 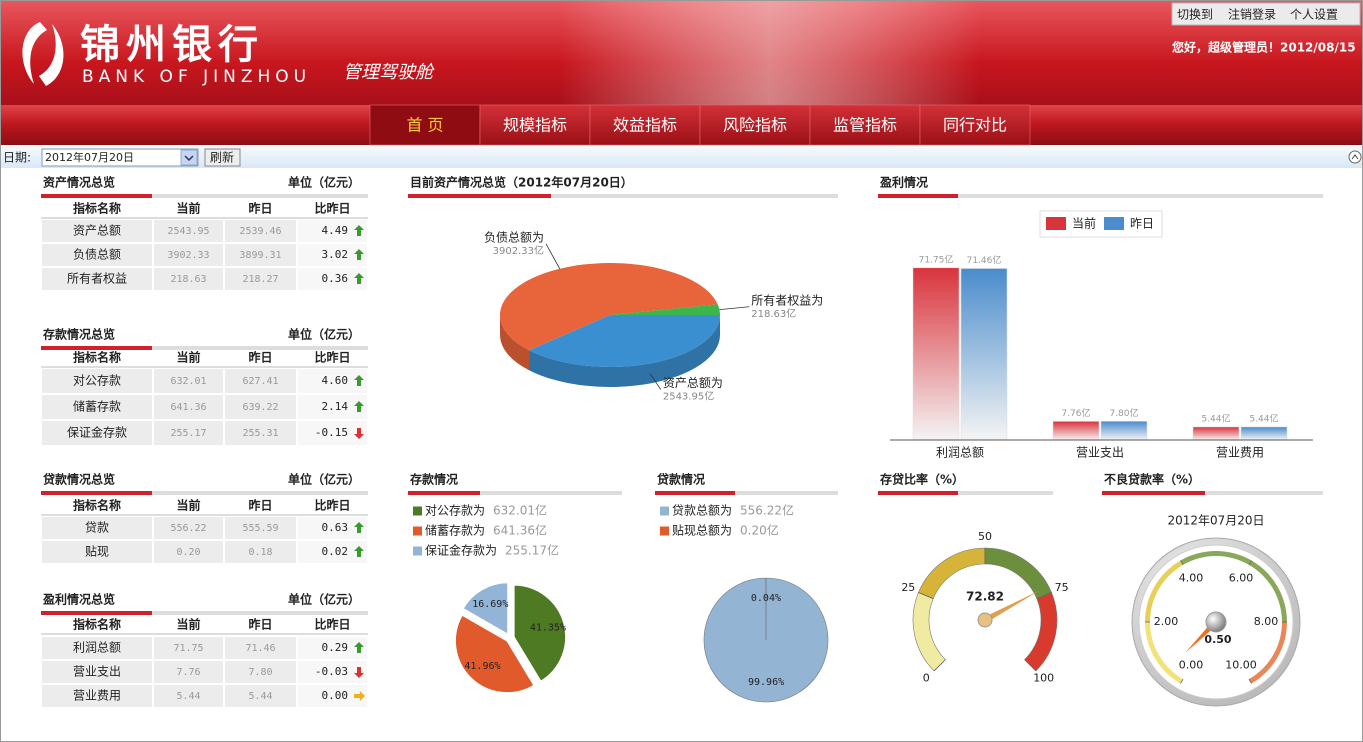 I want to click on bar-value-label: 7.80亿, so click(x=1123, y=413).